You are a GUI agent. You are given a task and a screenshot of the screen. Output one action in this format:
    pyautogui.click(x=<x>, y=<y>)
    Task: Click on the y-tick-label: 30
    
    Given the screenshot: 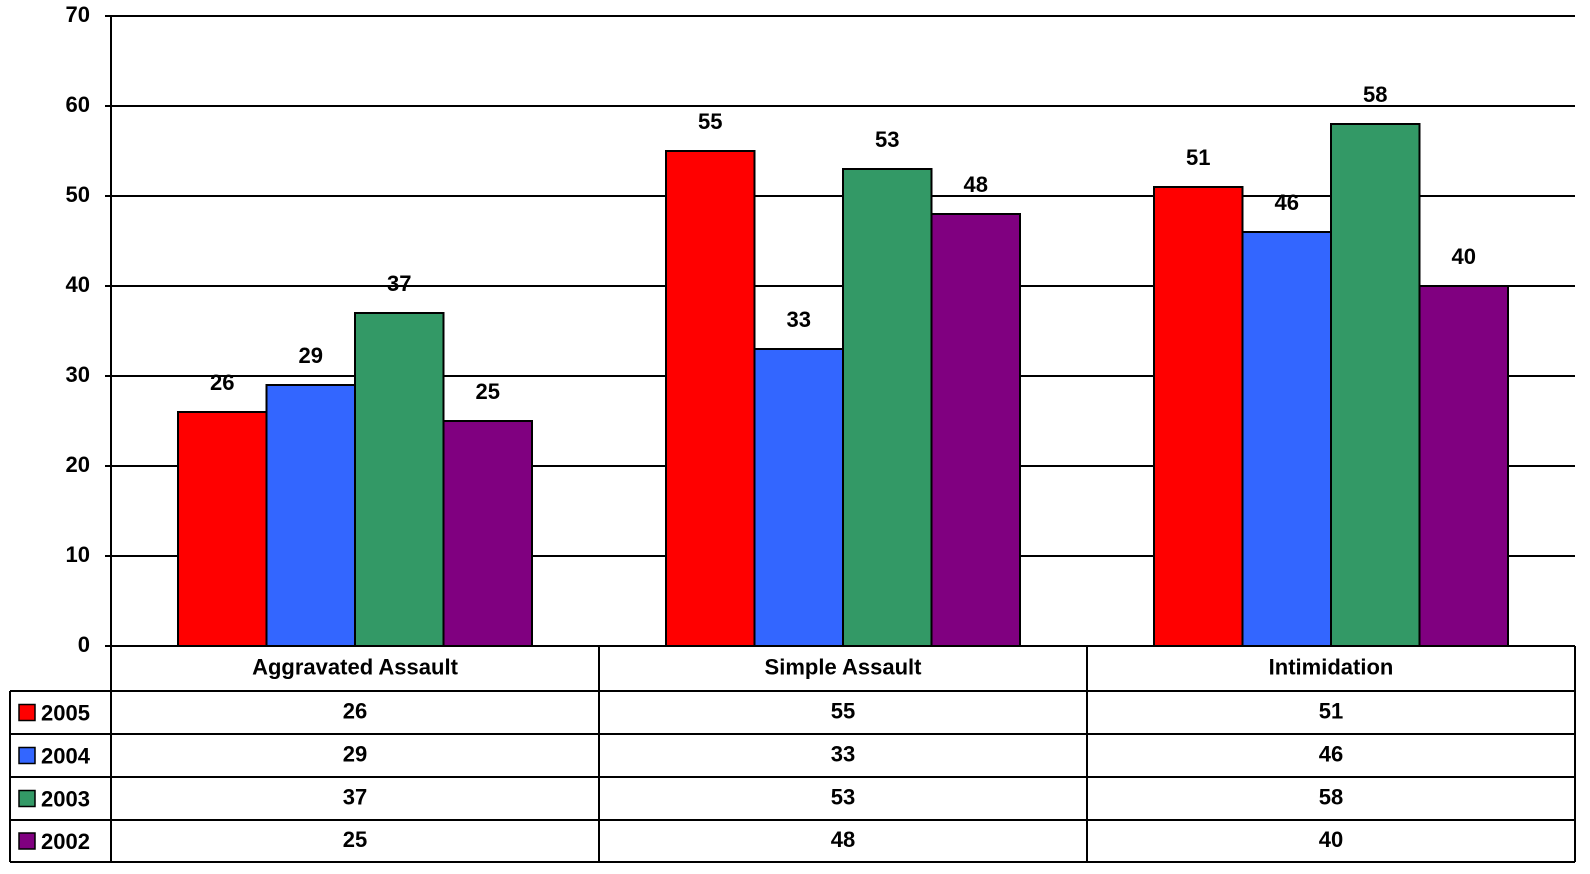 What is the action you would take?
    pyautogui.click(x=78, y=374)
    